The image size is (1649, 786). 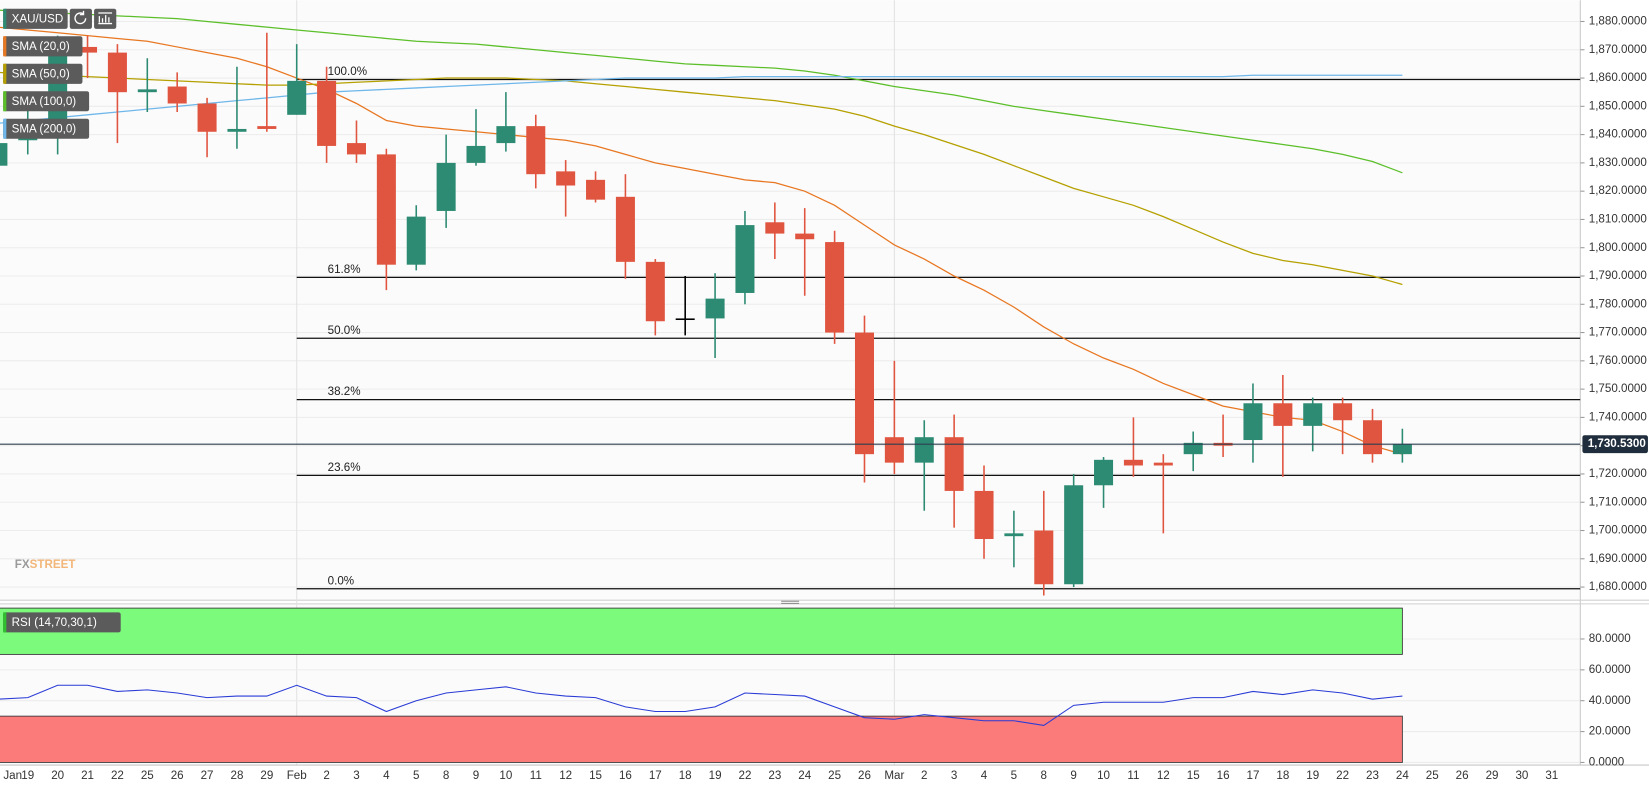 I want to click on y-tick-label: 1,850.0000, so click(x=1618, y=105).